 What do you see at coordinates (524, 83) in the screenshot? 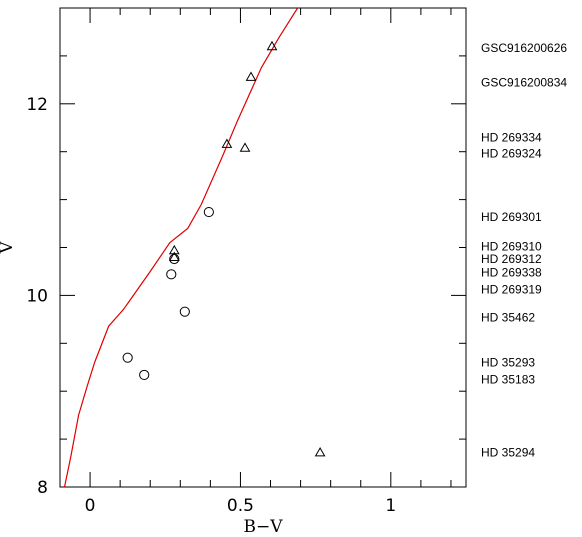
I see `star-label: GSC916200834` at bounding box center [524, 83].